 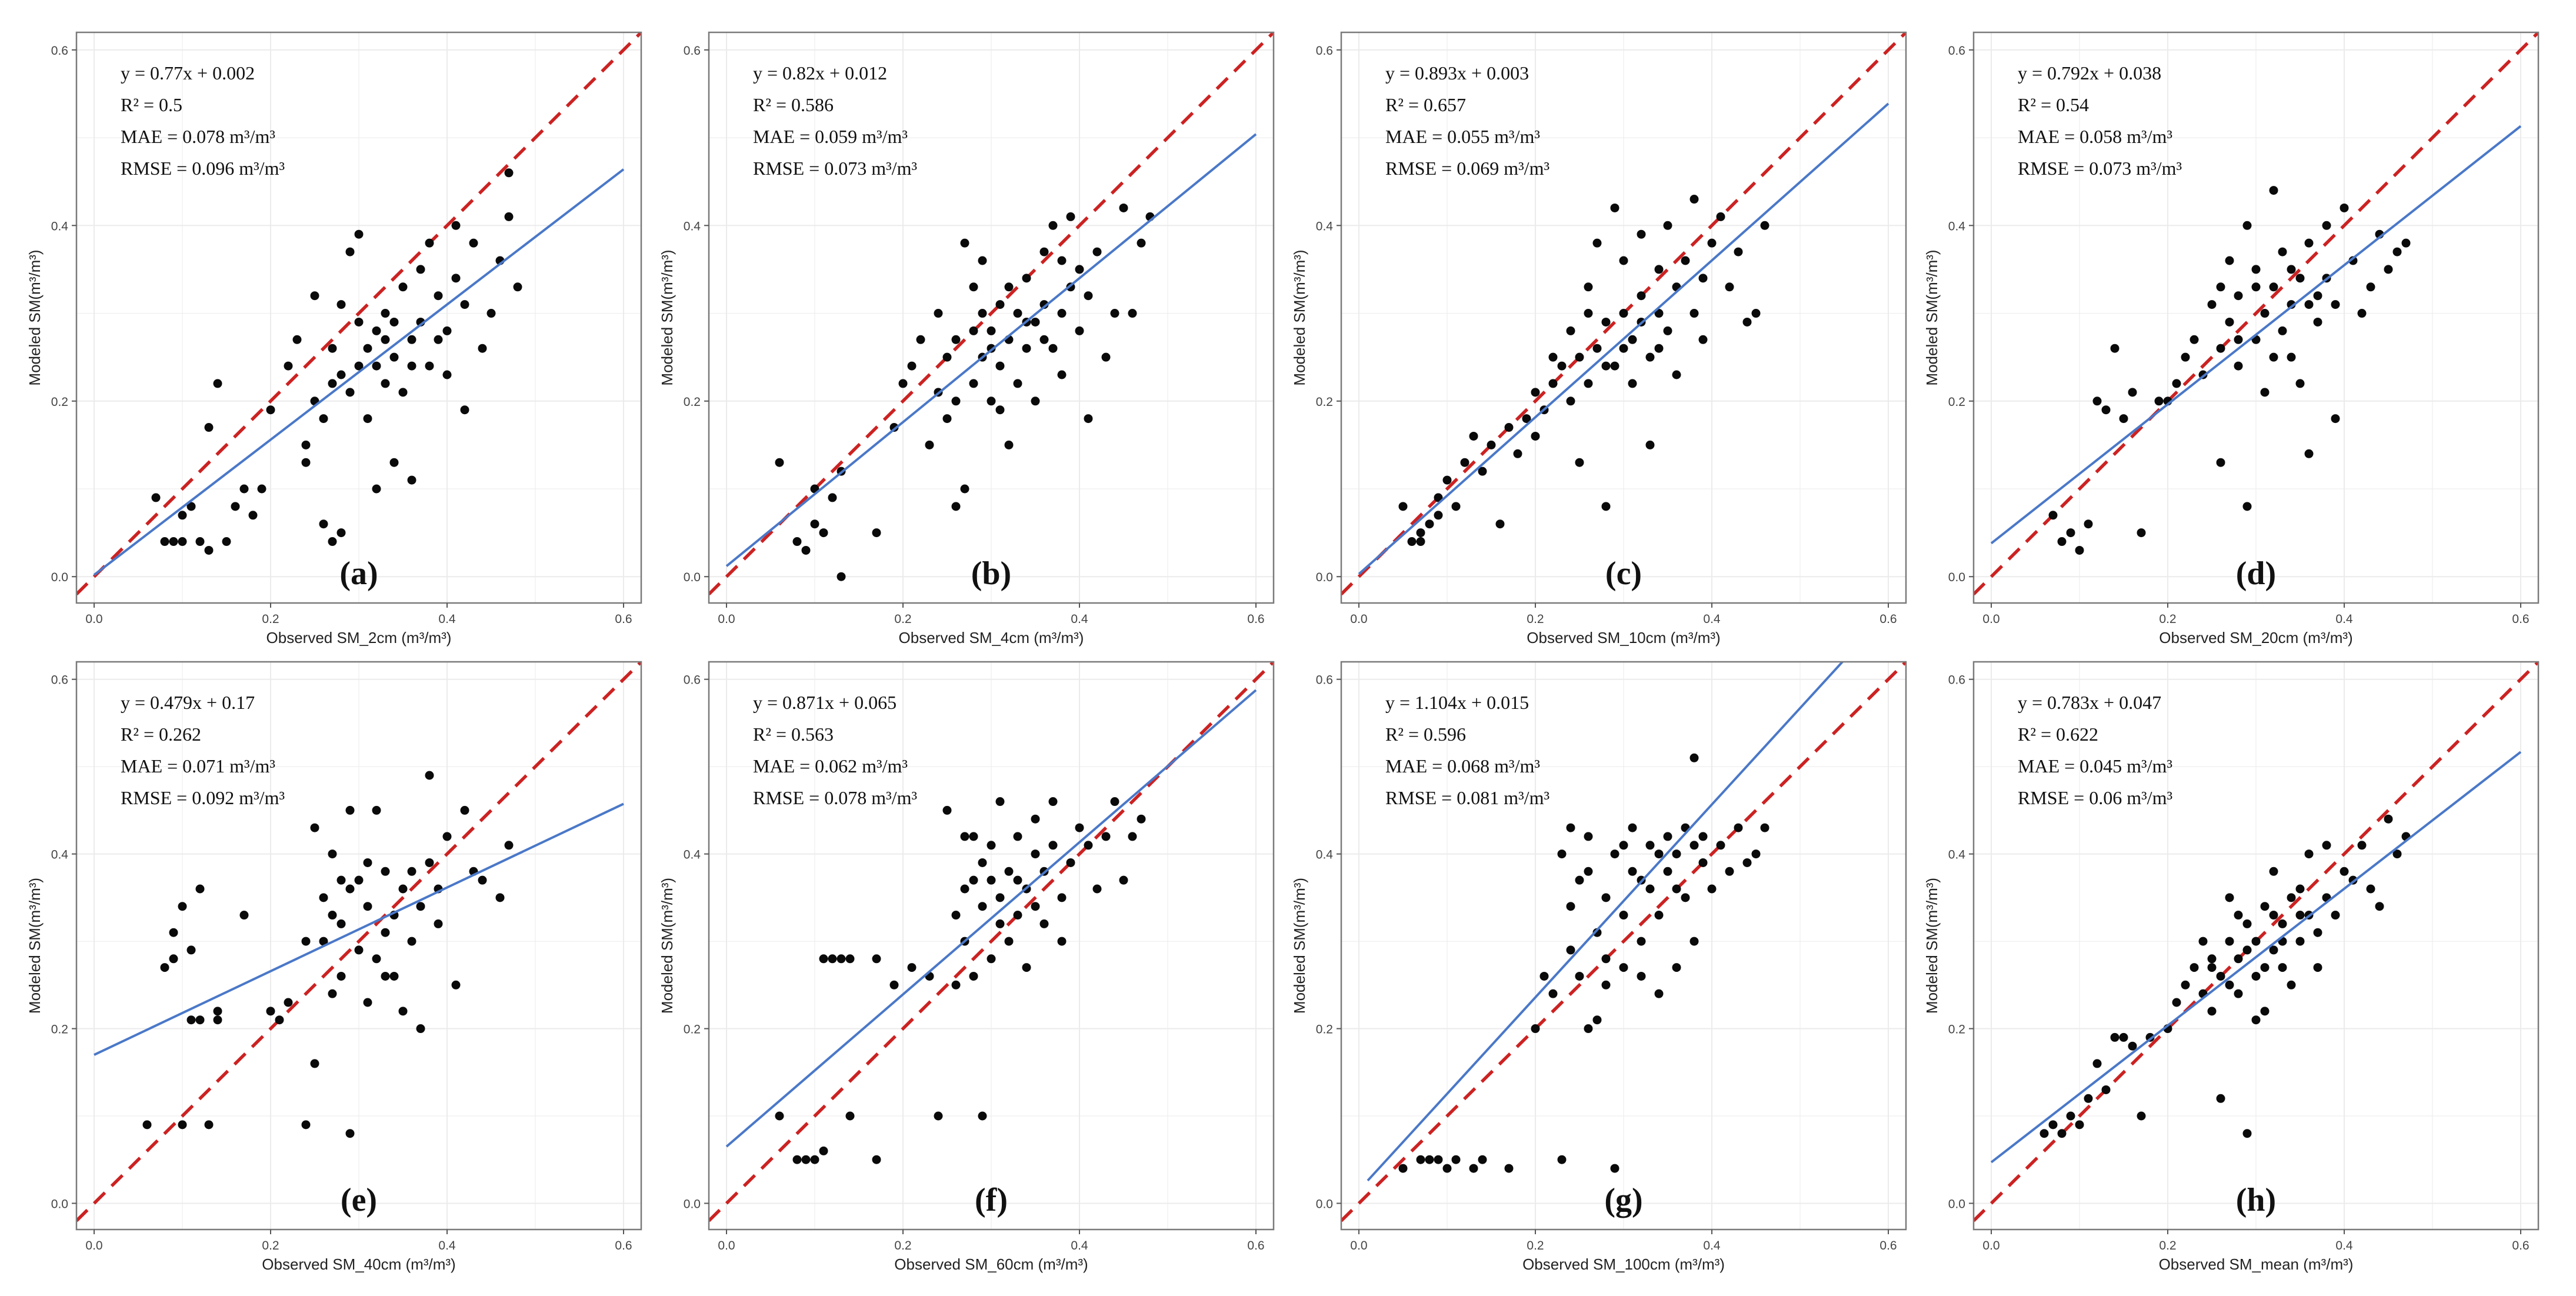 What do you see at coordinates (1425, 734) in the screenshot?
I see `stat-r2: R² = 0.596` at bounding box center [1425, 734].